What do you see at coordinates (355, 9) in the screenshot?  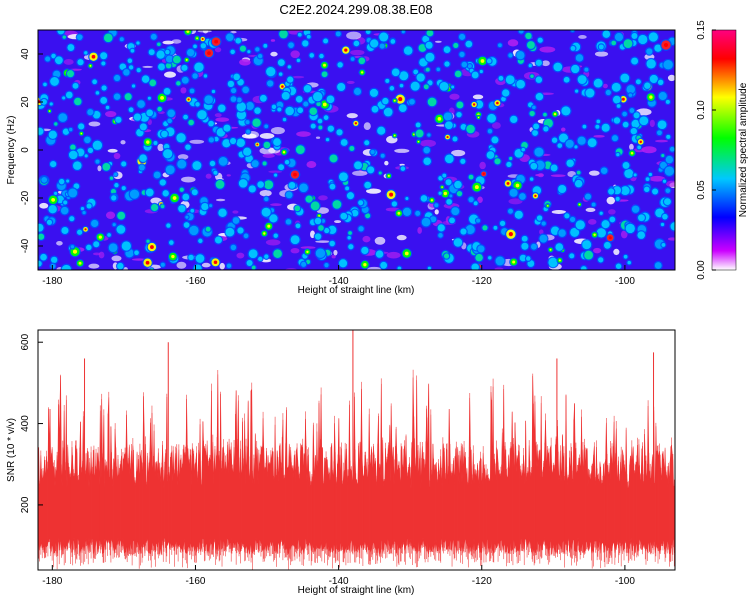 I see `figure-title: C2E2.2024.299.08.38.E08` at bounding box center [355, 9].